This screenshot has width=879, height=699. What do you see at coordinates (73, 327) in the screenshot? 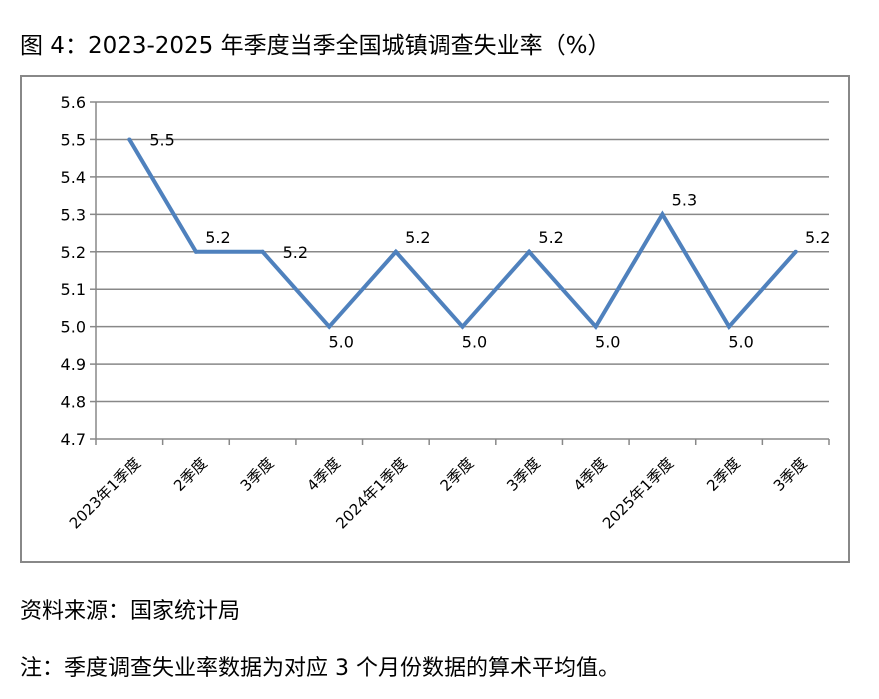
I see `y-tick-label: 5.0` at bounding box center [73, 327].